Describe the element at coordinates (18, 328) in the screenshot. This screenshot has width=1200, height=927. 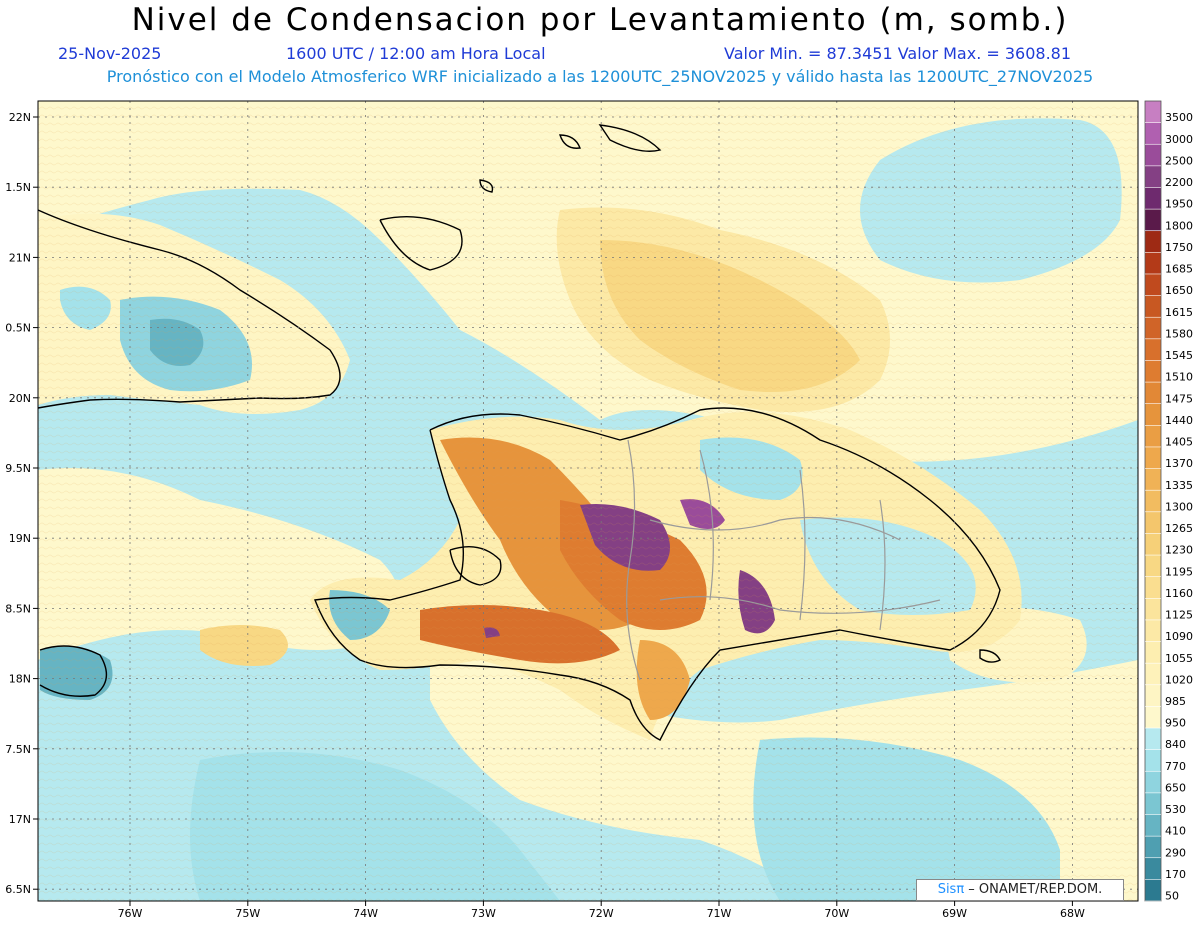
I see `lat-tick-label: 0.5N` at that location.